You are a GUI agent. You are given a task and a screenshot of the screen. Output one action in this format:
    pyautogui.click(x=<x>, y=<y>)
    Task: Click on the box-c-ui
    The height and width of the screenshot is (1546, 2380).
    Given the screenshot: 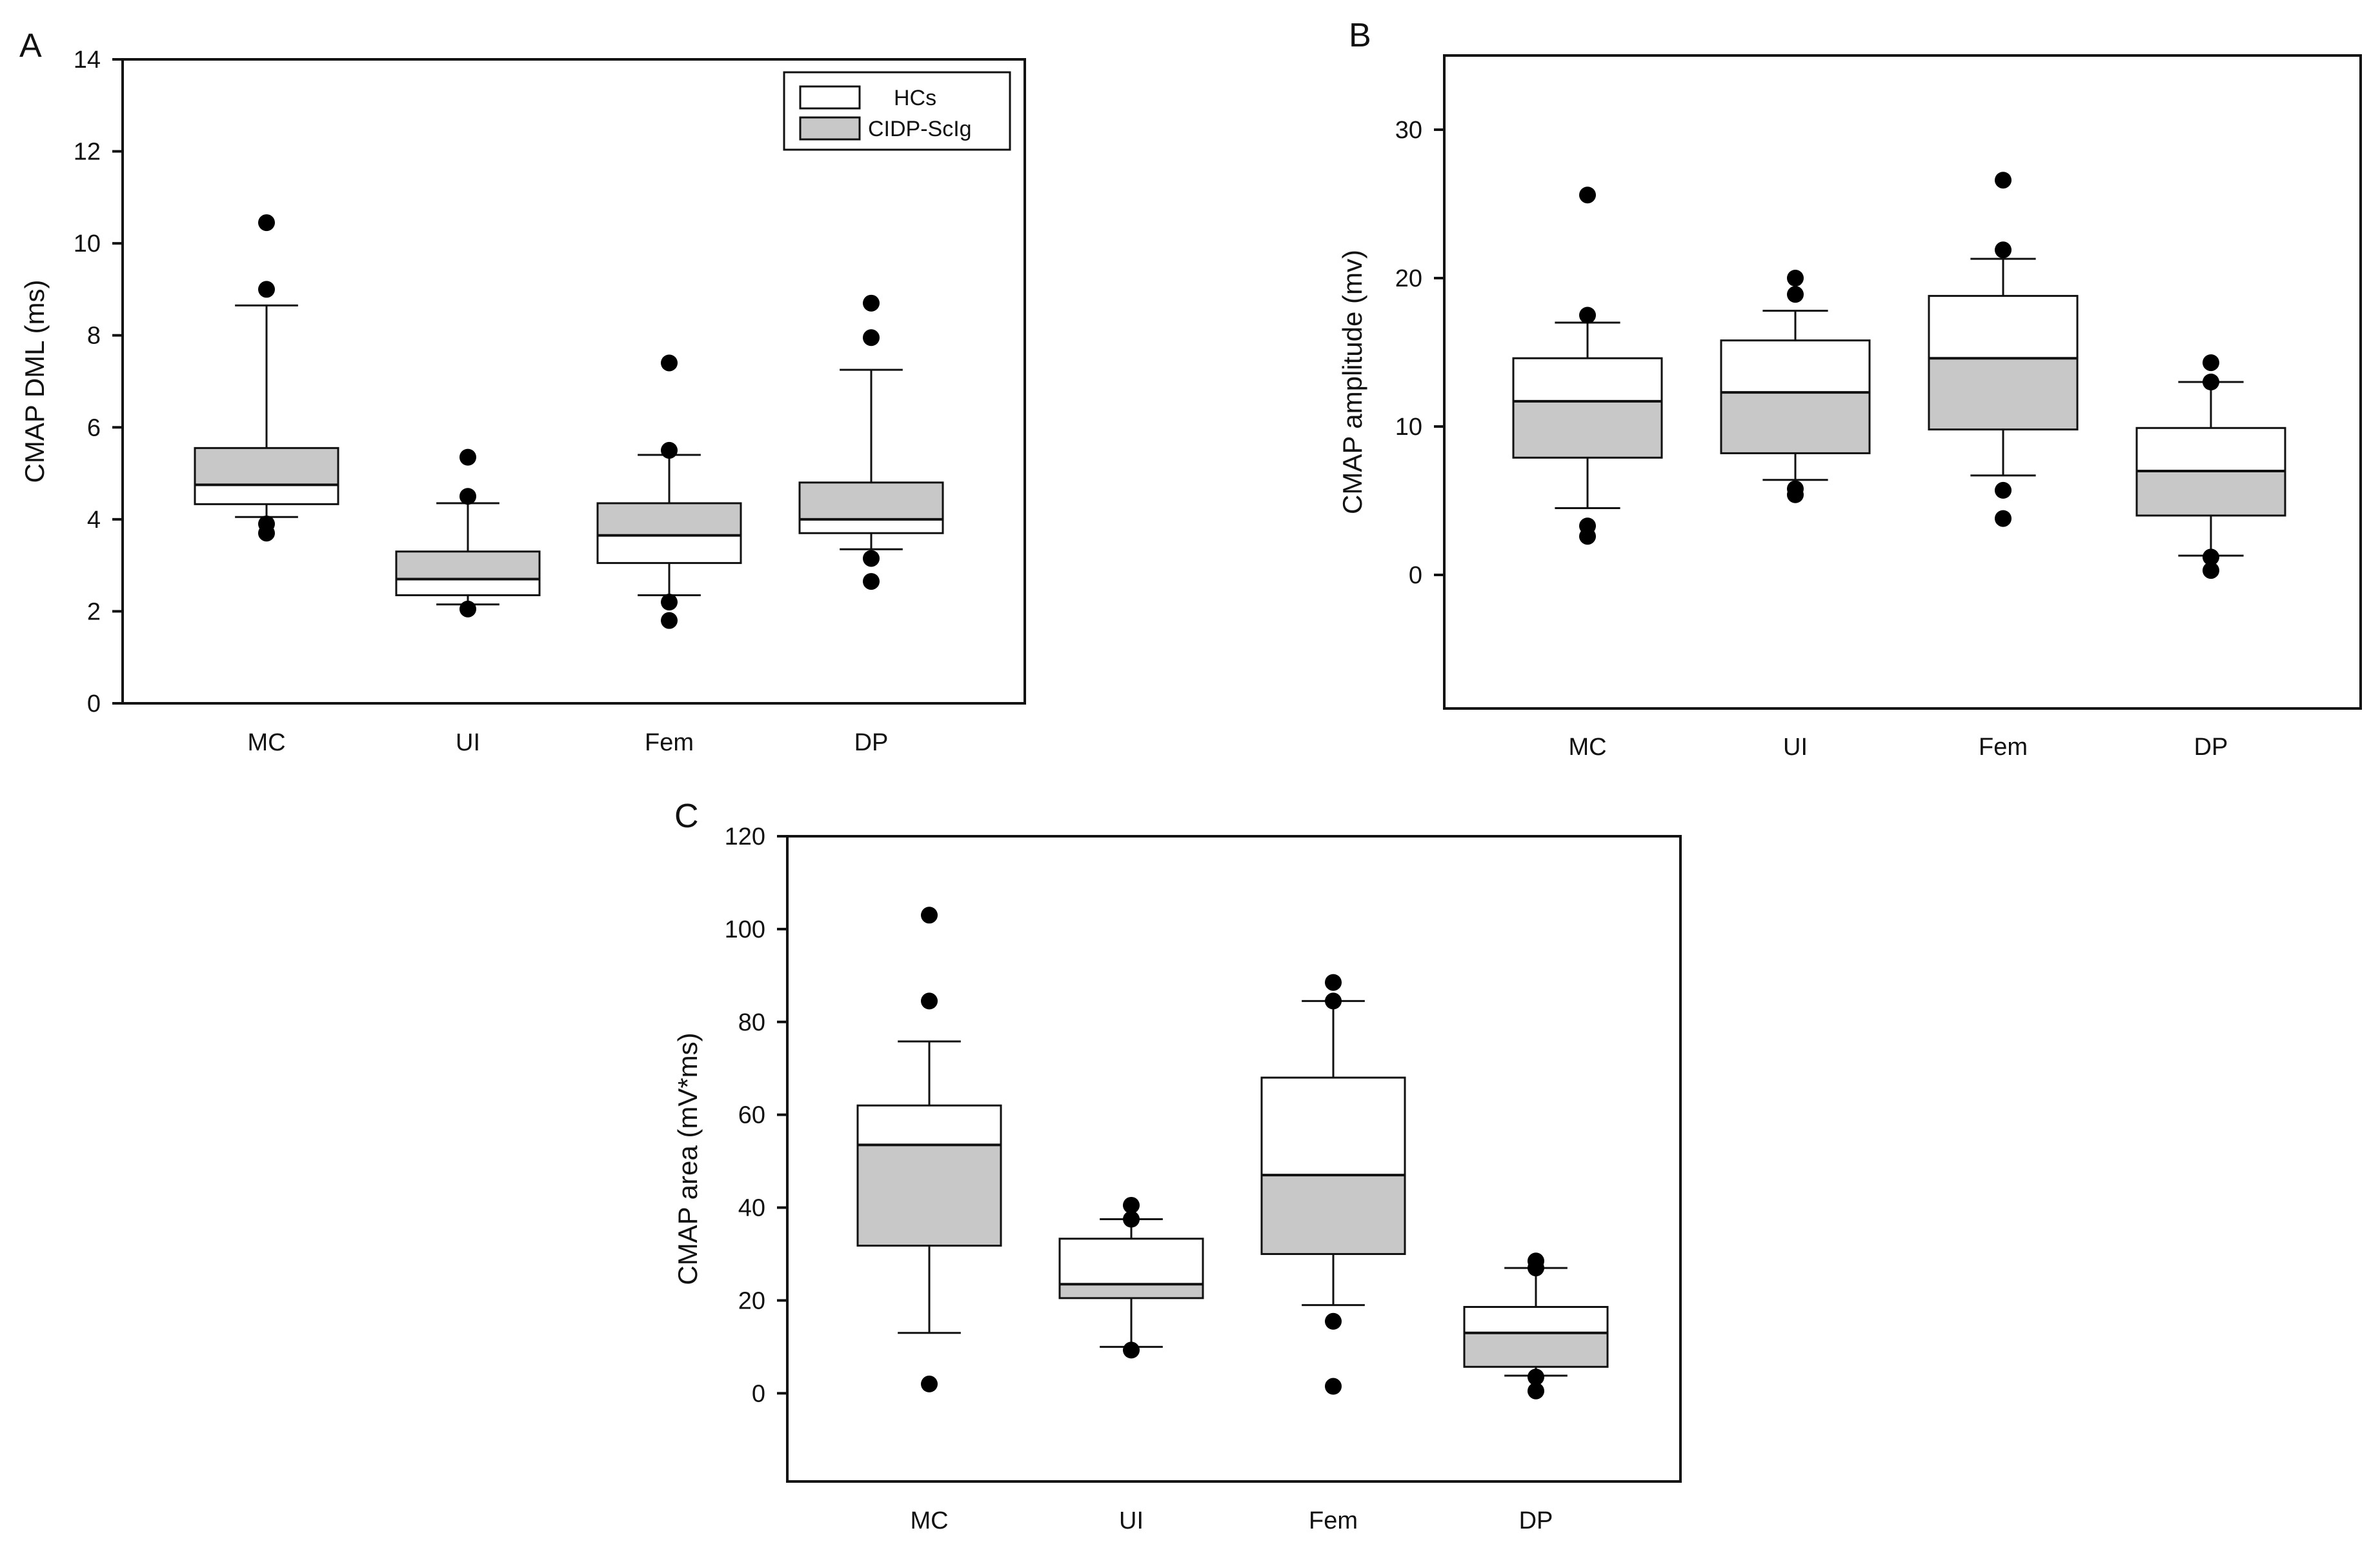 What is the action you would take?
    pyautogui.click(x=1131, y=1277)
    